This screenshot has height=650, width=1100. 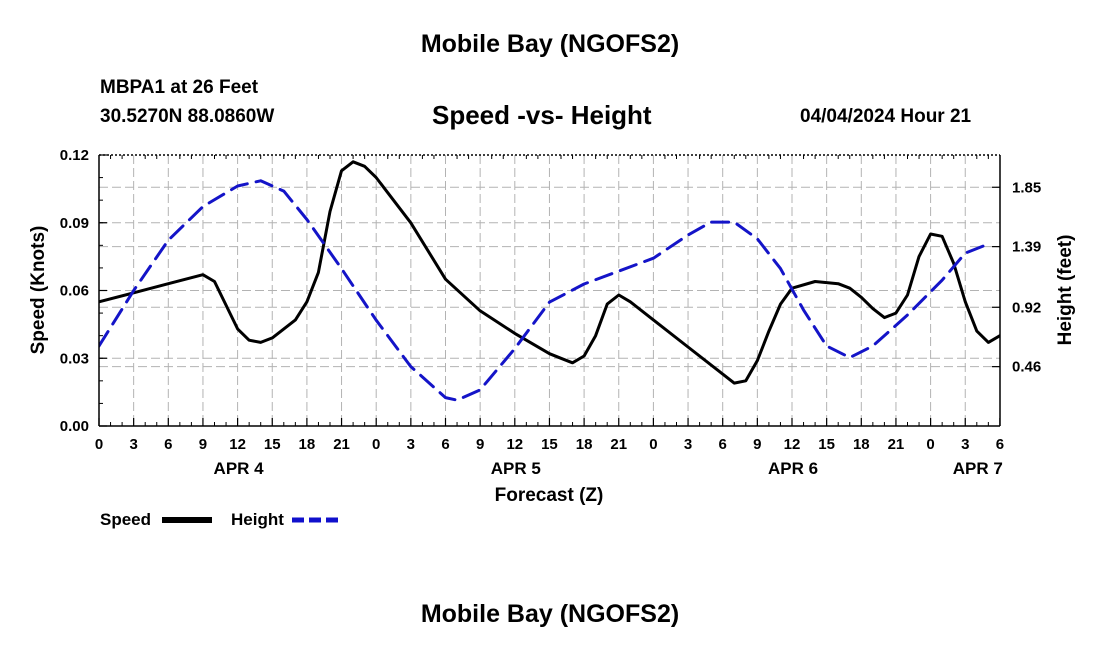 What do you see at coordinates (179, 87) in the screenshot?
I see `station-label: MBPA1 at 26 Feet` at bounding box center [179, 87].